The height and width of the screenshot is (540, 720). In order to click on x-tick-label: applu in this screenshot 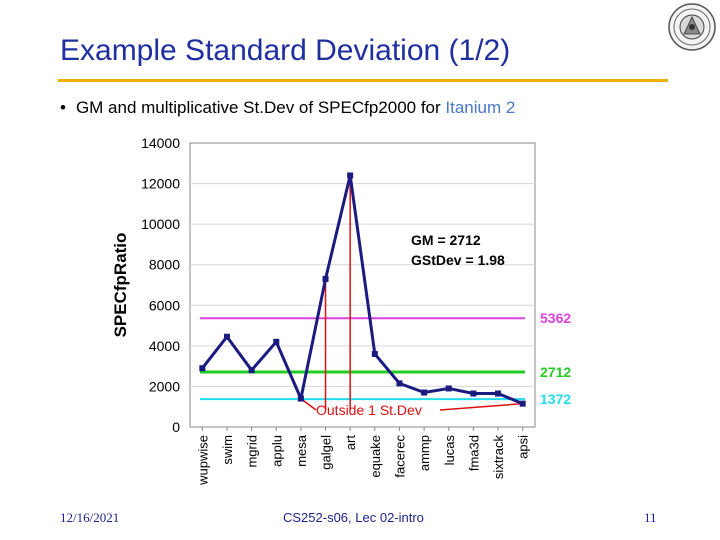, I will do `click(276, 451)`.